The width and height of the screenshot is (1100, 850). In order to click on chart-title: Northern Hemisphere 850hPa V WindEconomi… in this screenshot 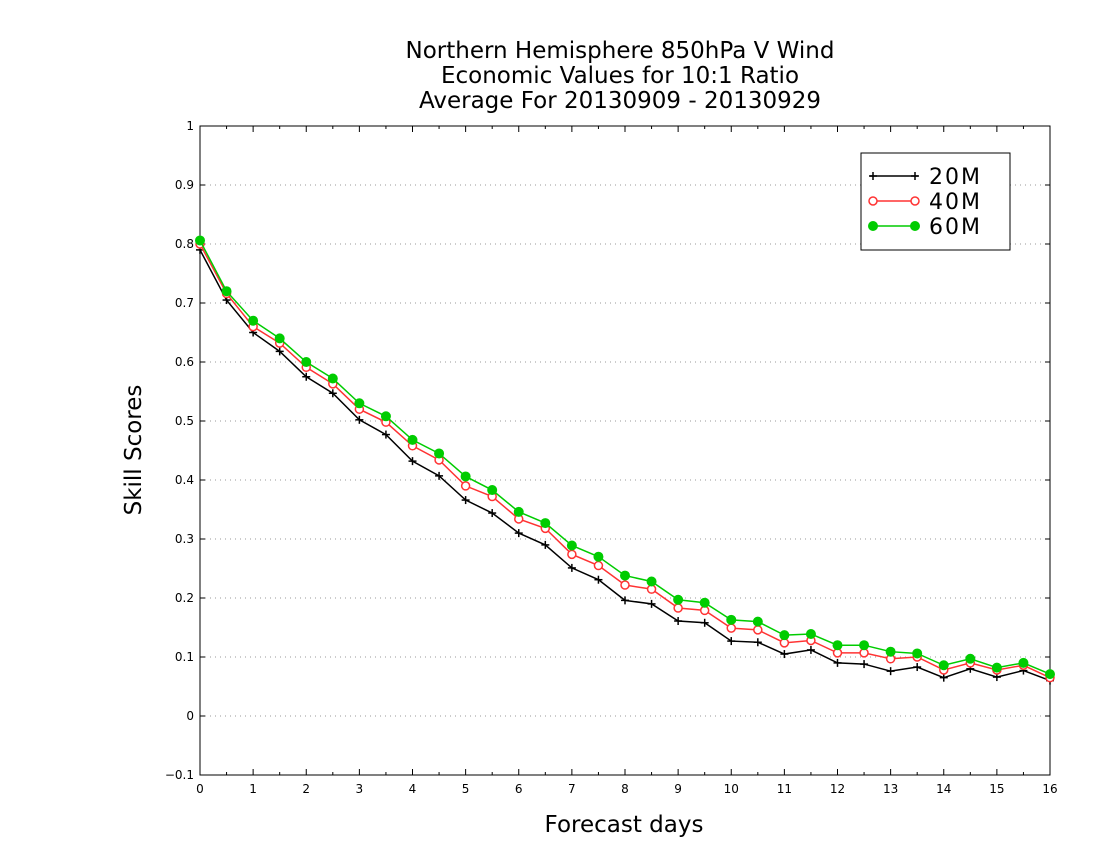, I will do `click(620, 76)`.